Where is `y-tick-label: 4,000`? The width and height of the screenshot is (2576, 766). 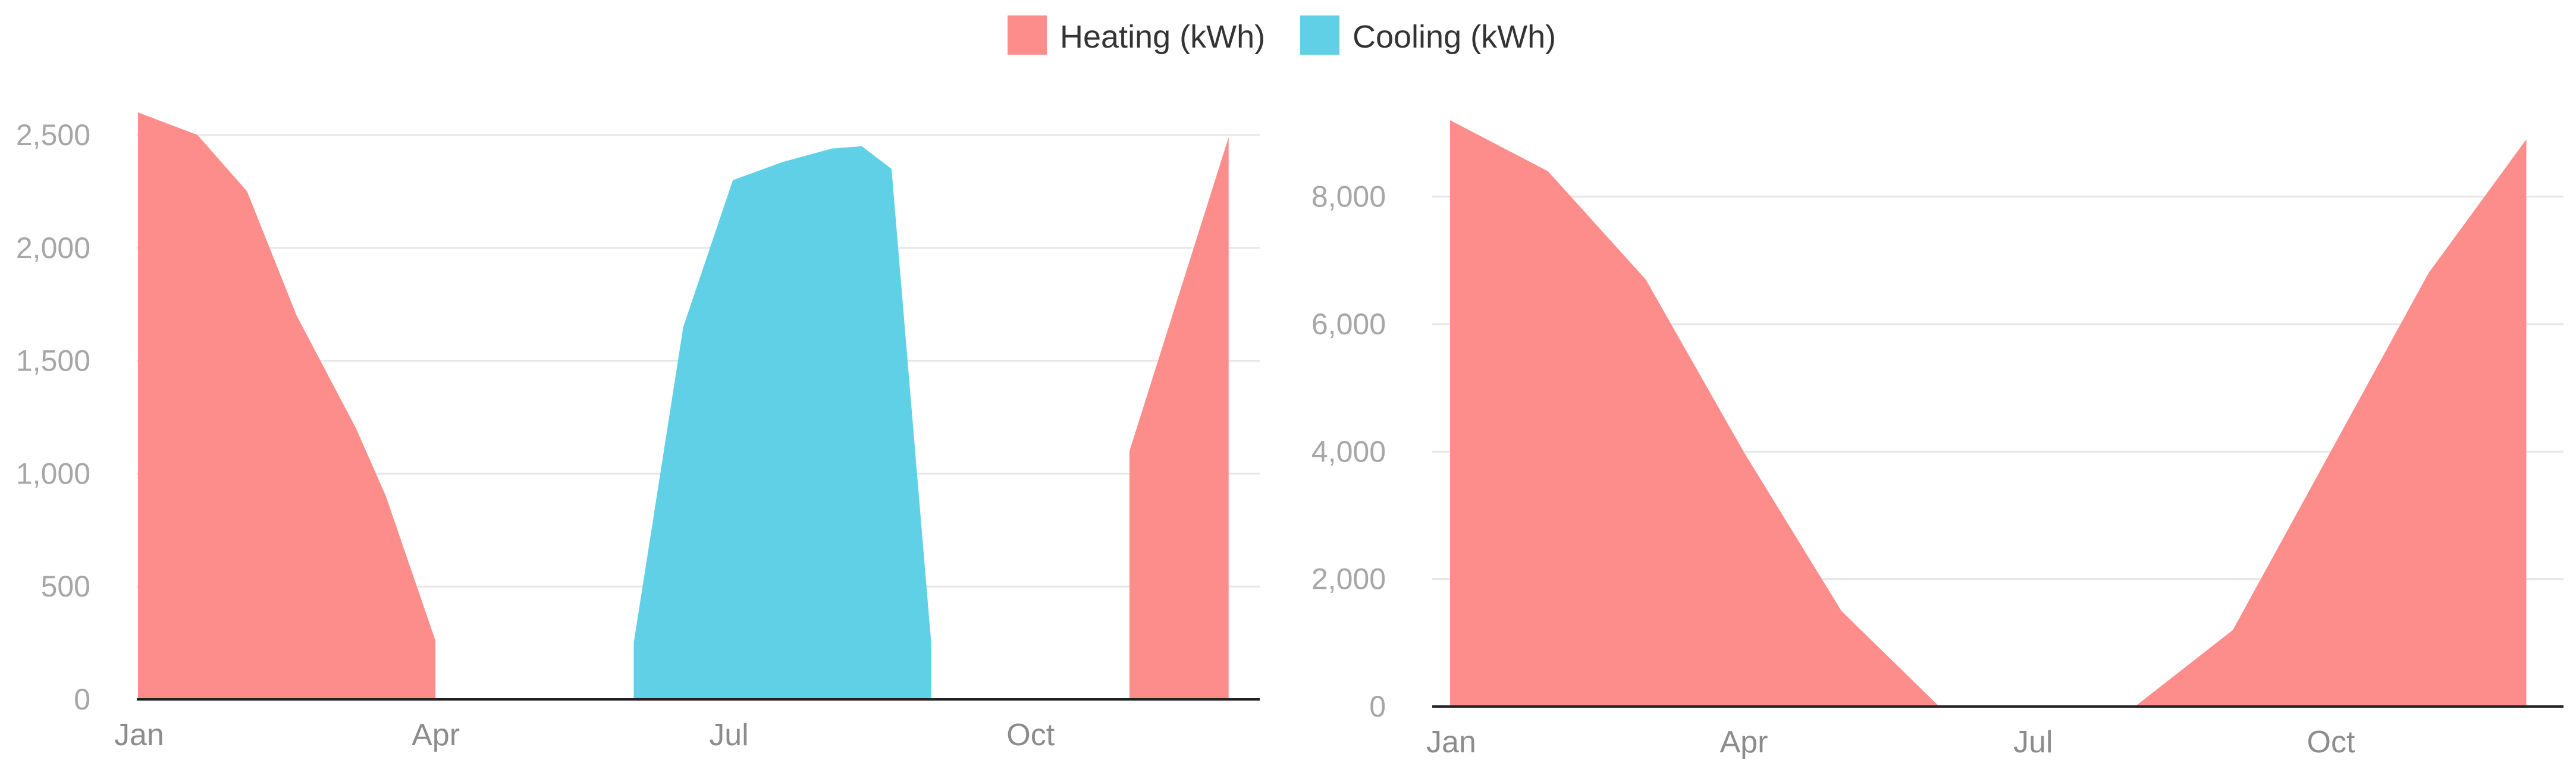 y-tick-label: 4,000 is located at coordinates (1348, 451).